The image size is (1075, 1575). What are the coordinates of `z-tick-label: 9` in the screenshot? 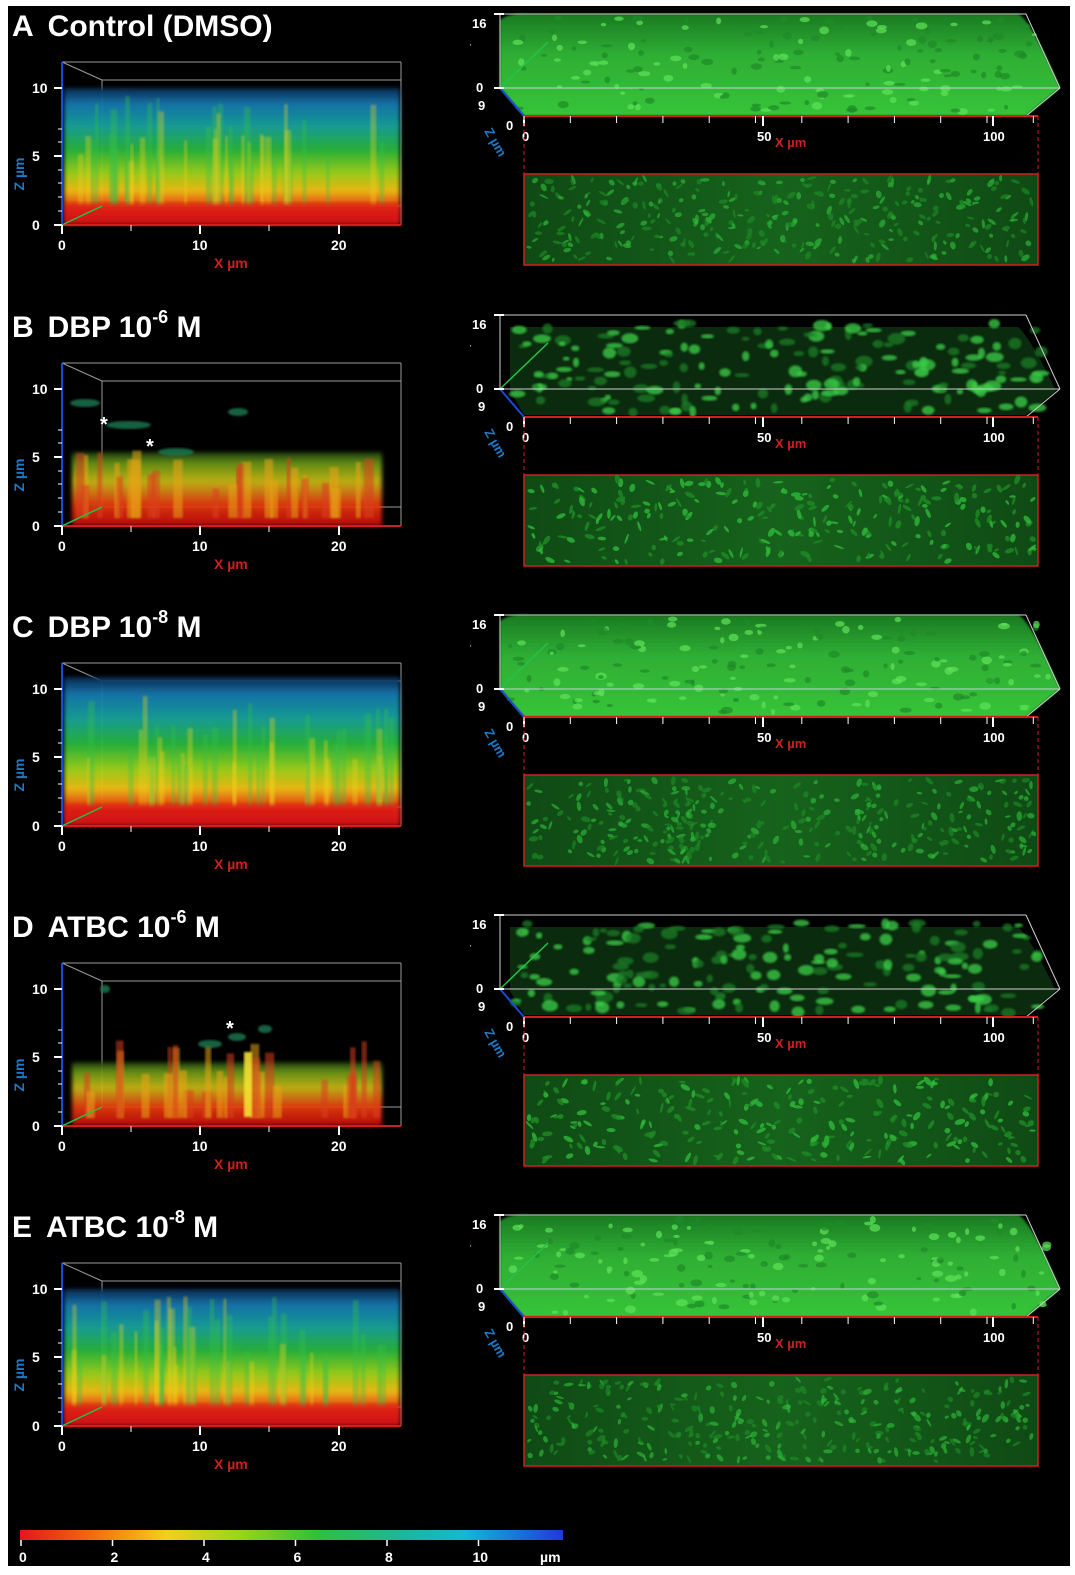 It's located at (481, 706).